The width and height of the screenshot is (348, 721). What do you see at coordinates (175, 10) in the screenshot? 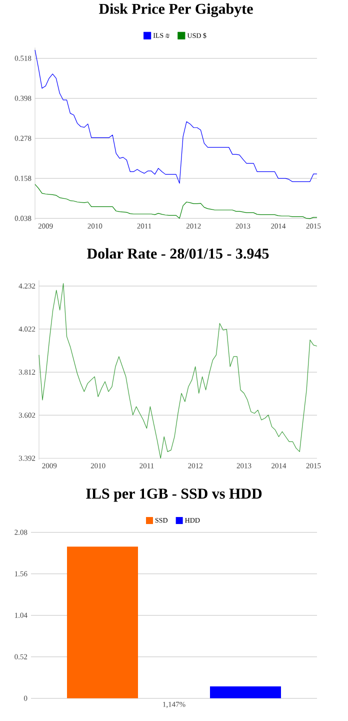
I see `chart-title: Disk Price Per Gigabyte` at bounding box center [175, 10].